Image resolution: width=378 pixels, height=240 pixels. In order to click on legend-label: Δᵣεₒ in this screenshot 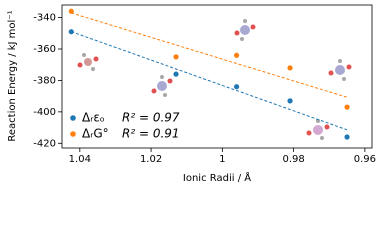, I will do `click(93, 118)`.